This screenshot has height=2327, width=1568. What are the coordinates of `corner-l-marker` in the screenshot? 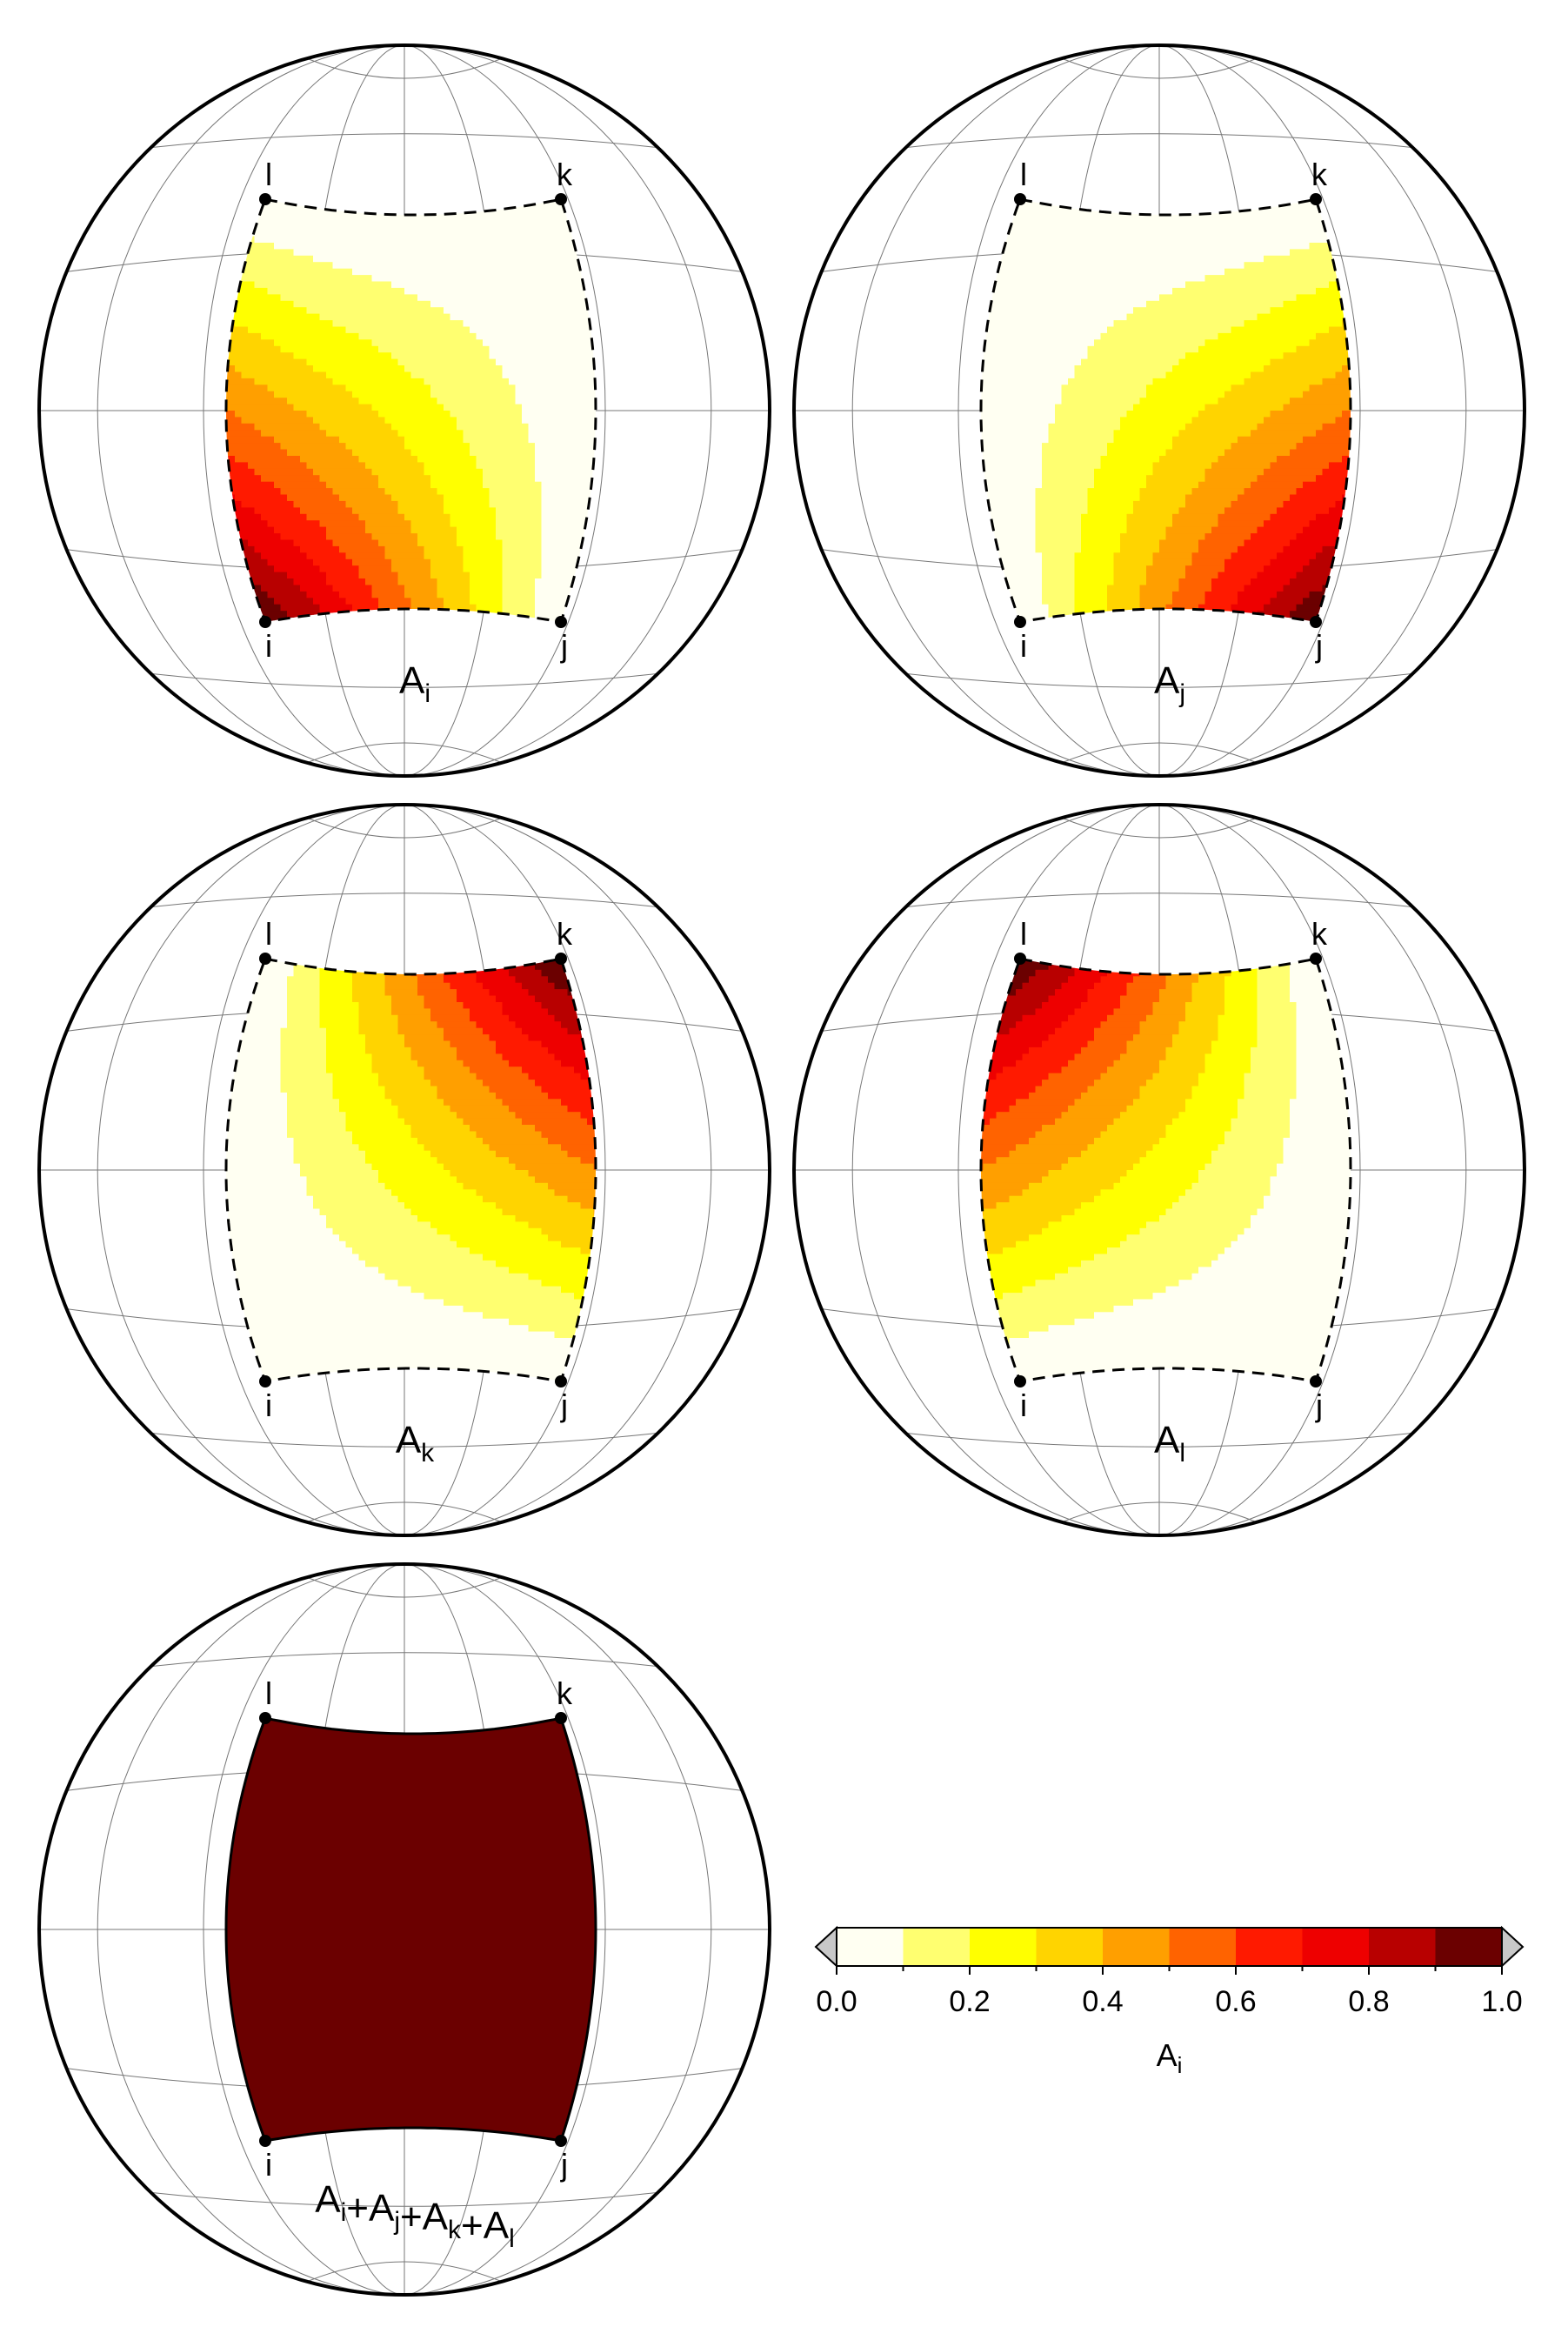 It's located at (265, 199).